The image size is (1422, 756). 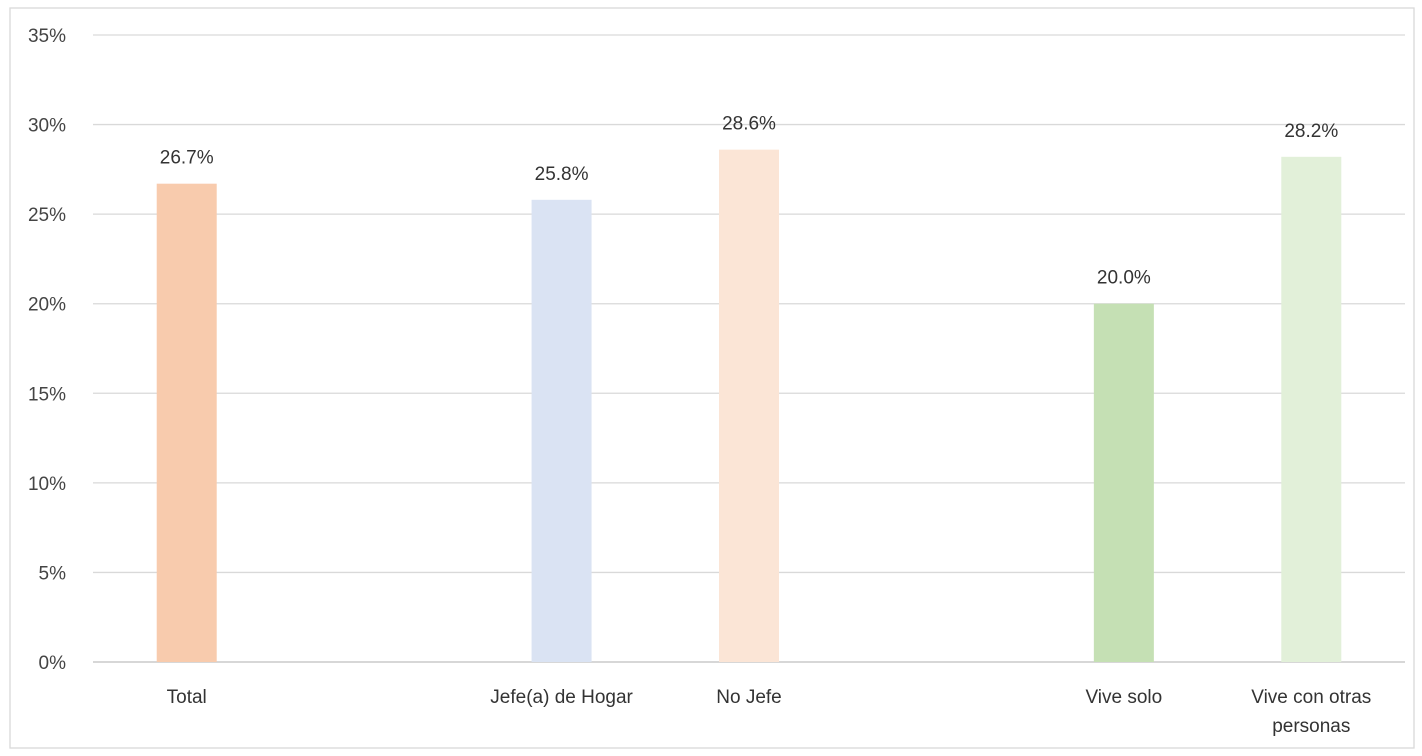 I want to click on data-label: 26.7%, so click(x=187, y=158).